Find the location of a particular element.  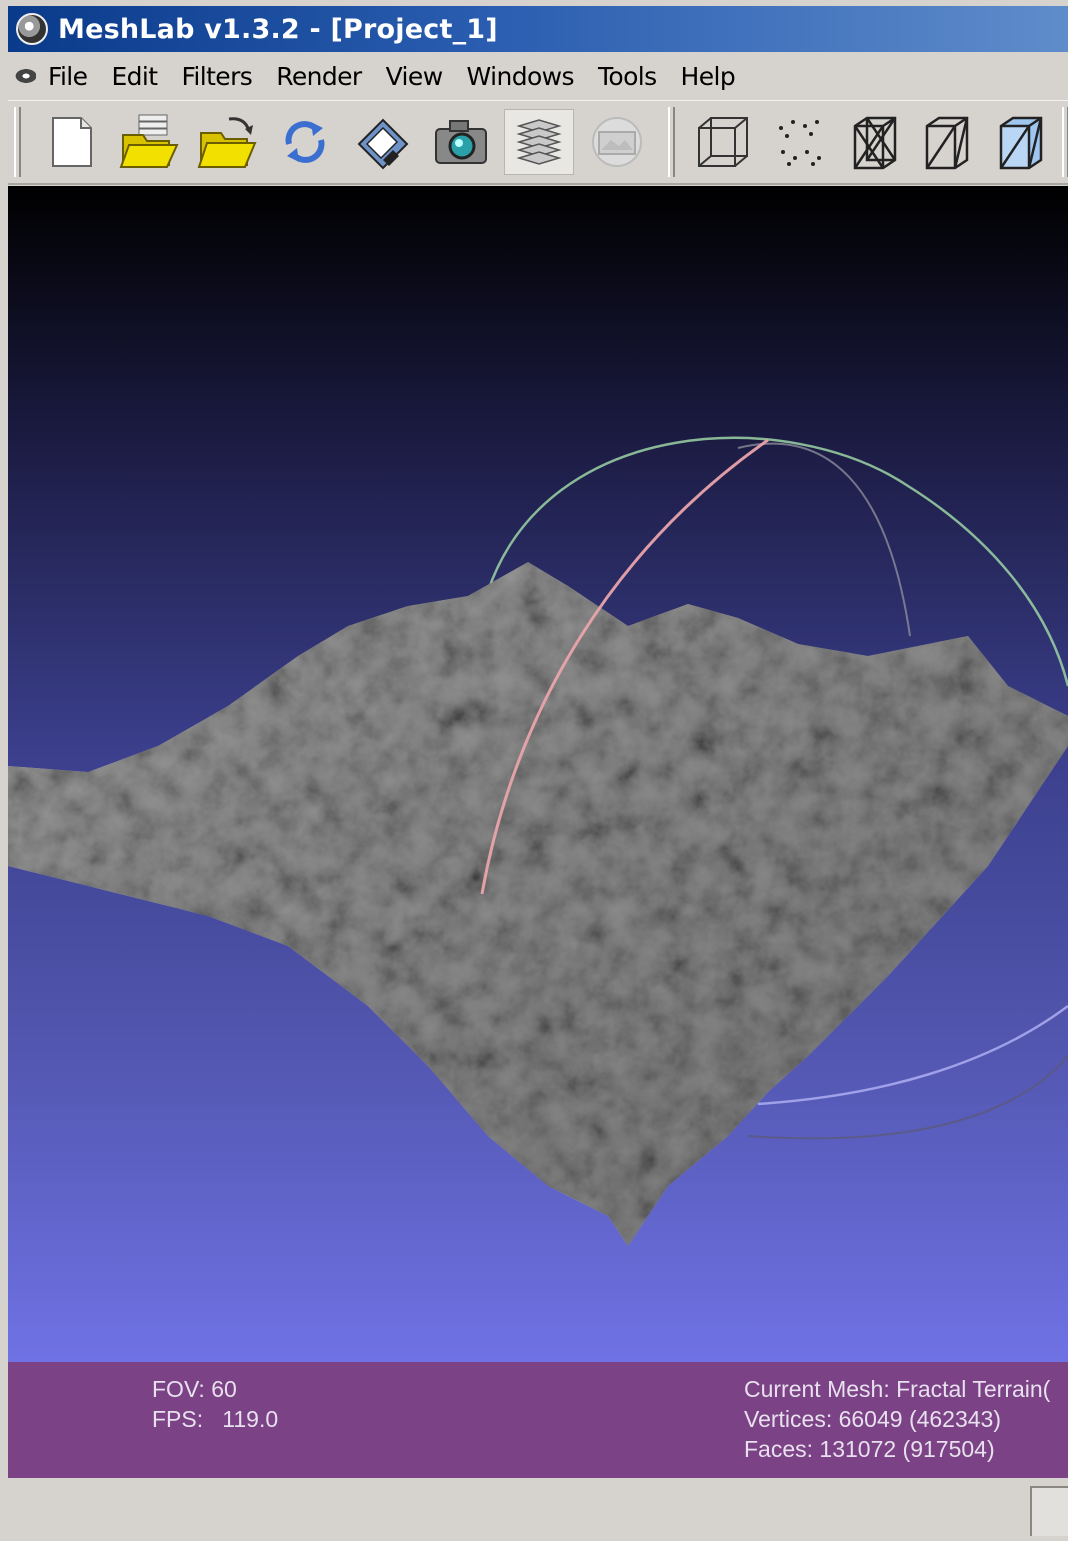

save-icon is located at coordinates (383, 144).